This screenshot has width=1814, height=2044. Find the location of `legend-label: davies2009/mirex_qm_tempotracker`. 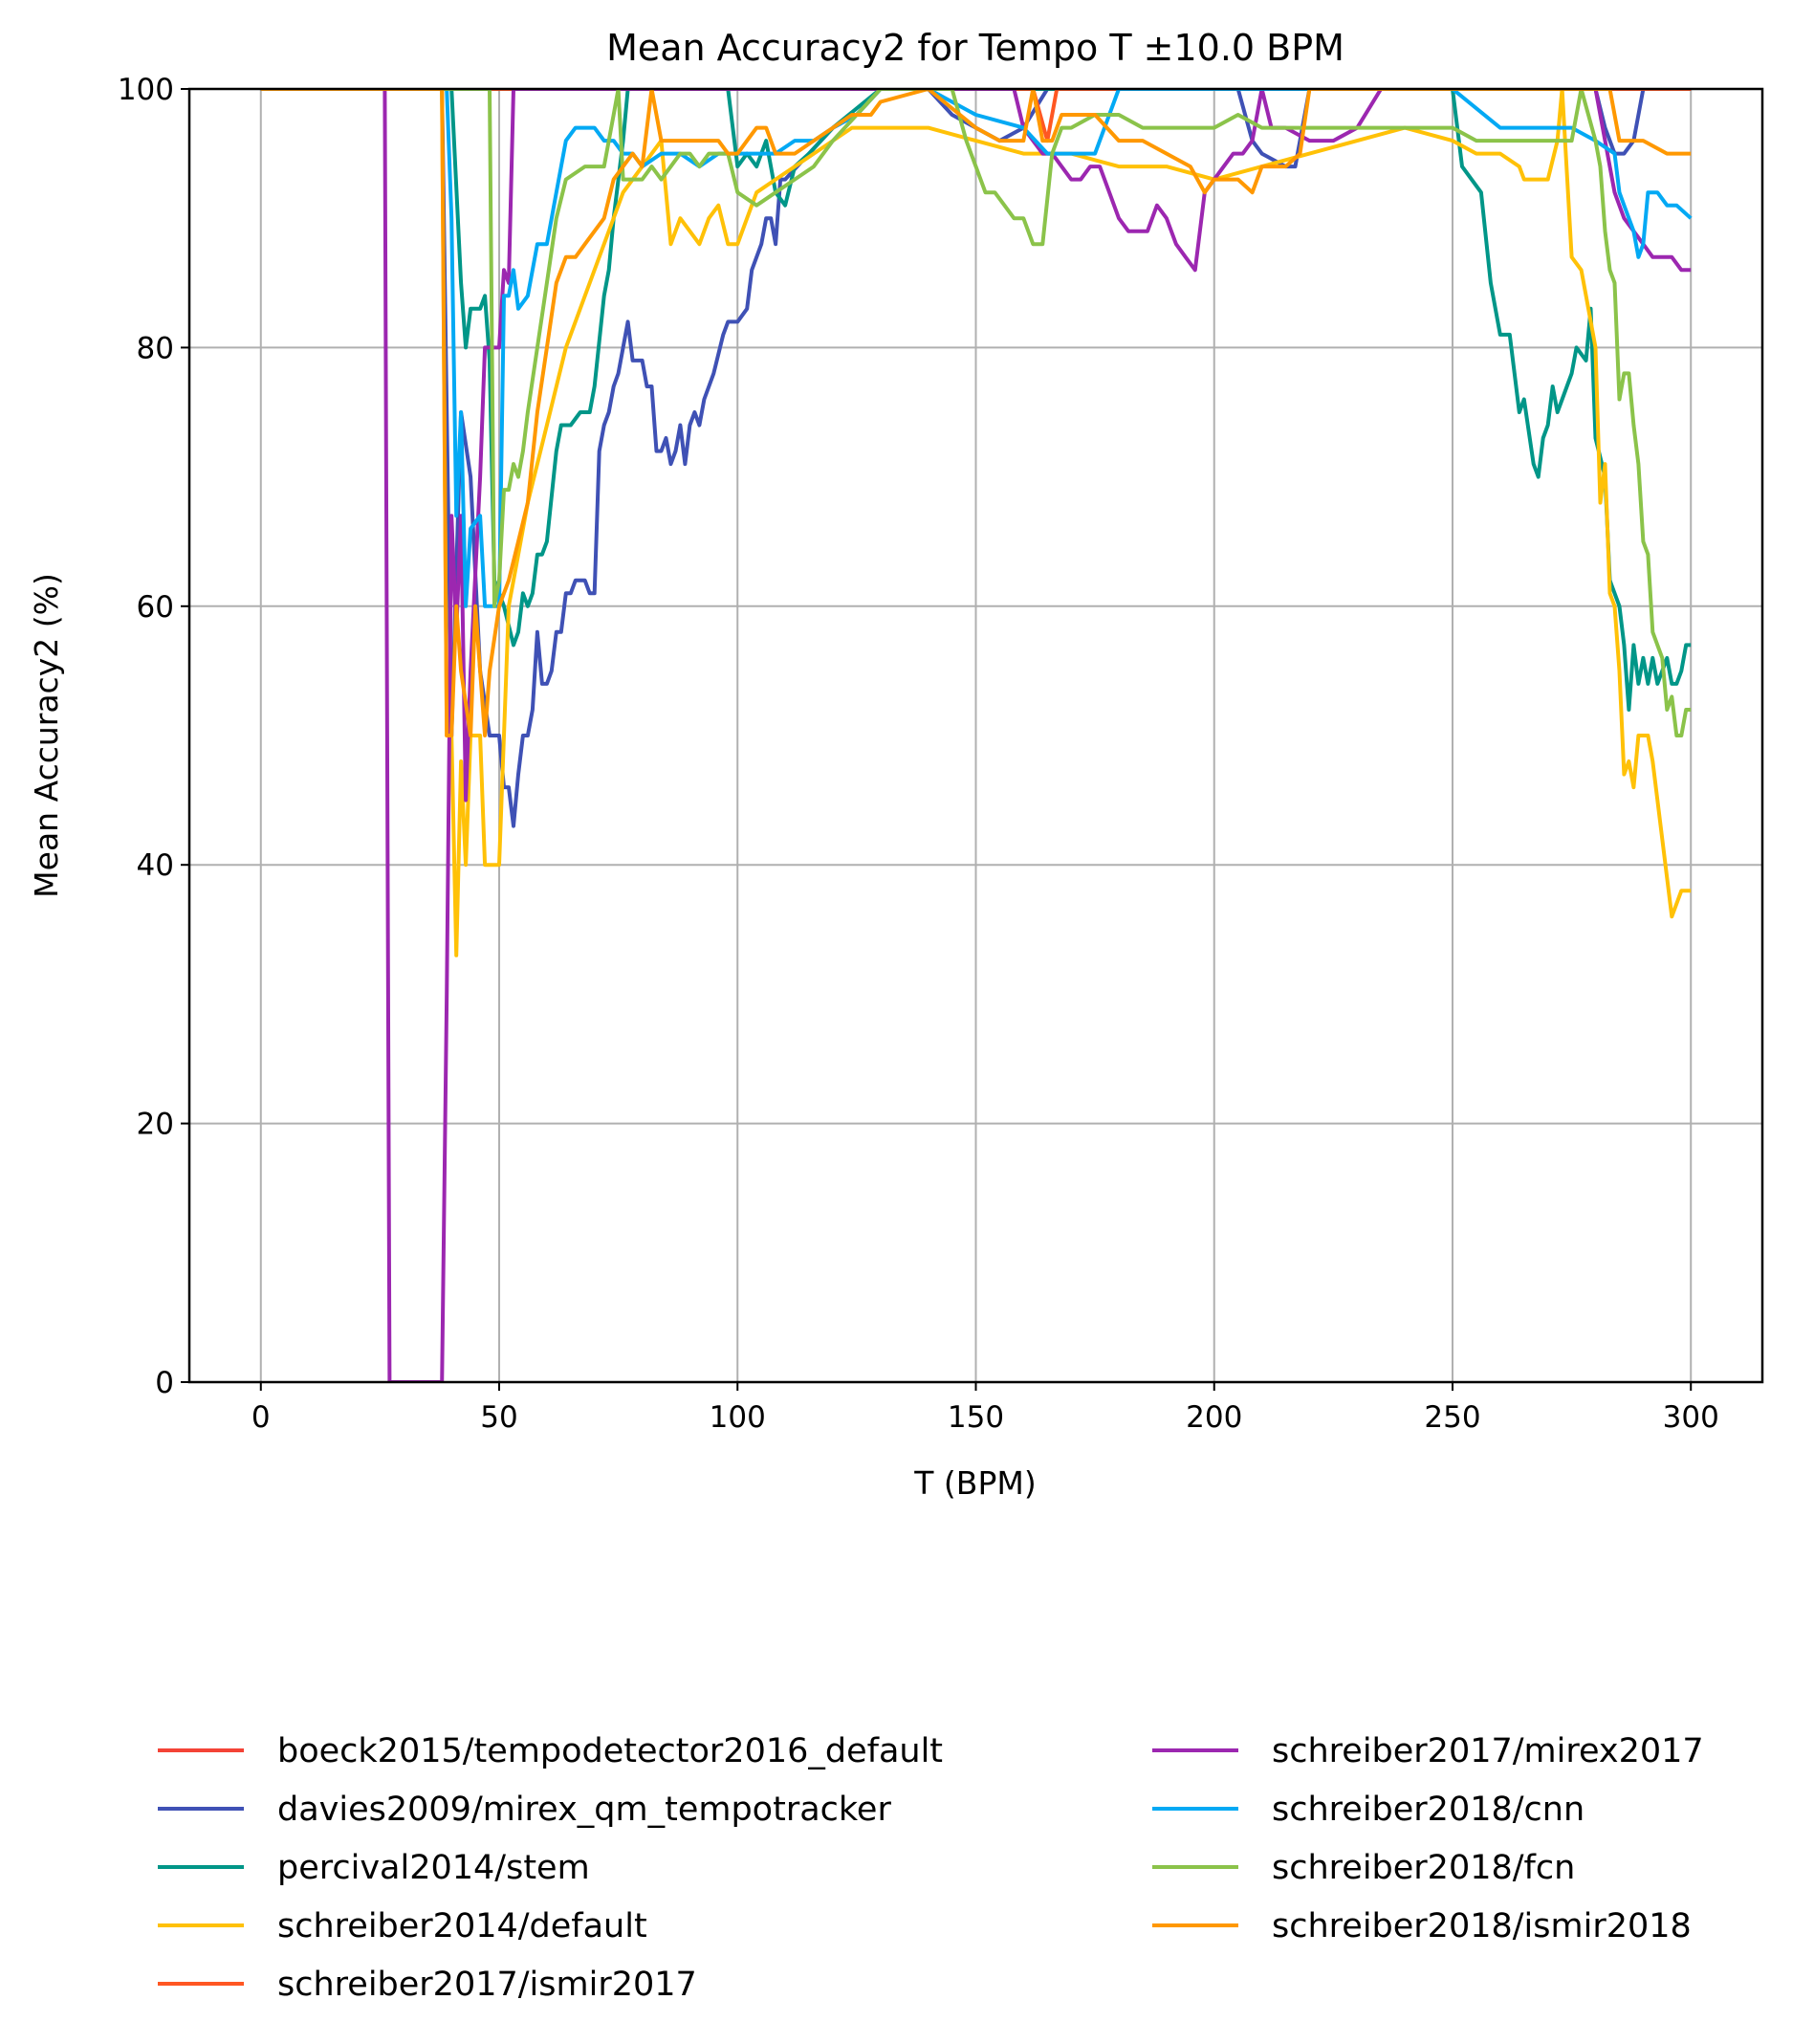

legend-label: davies2009/mirex_qm_tempotracker is located at coordinates (584, 1810).